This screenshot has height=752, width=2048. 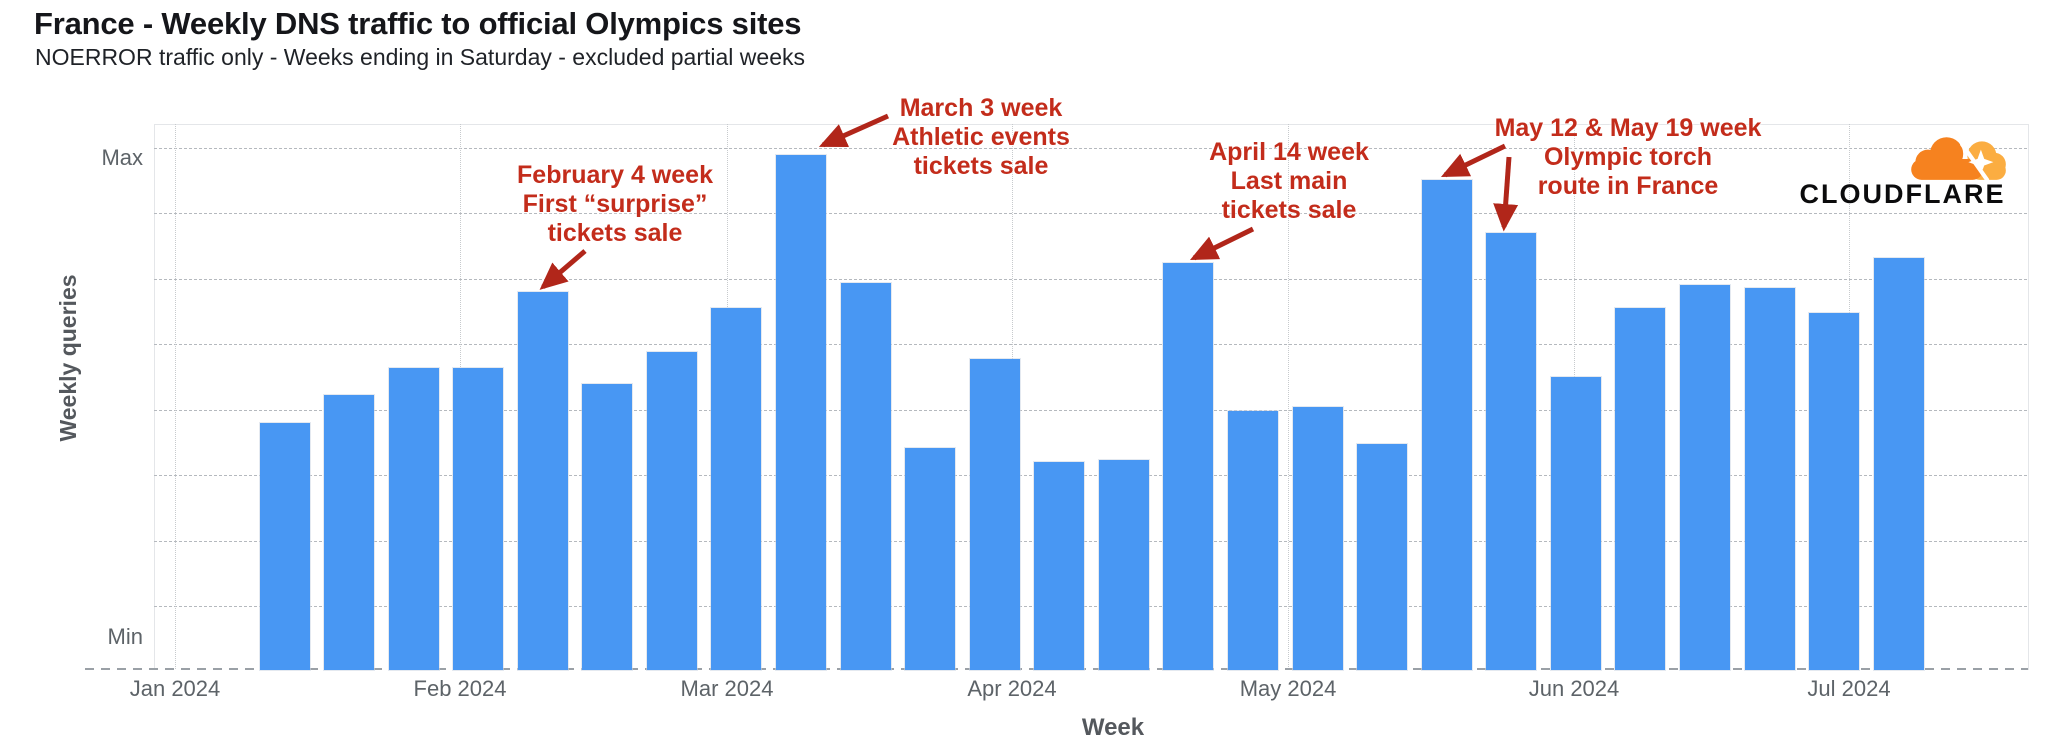 What do you see at coordinates (460, 688) in the screenshot?
I see `x-tick-Feb-2024: Feb 2024` at bounding box center [460, 688].